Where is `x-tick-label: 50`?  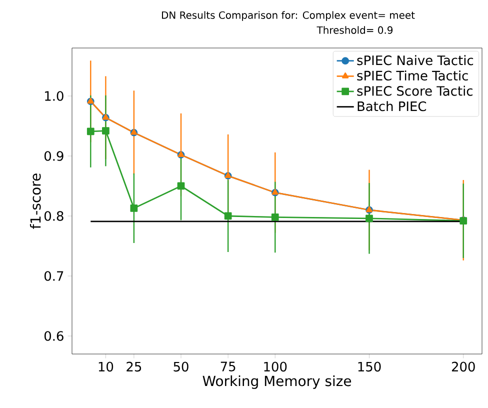
x-tick-label: 50 is located at coordinates (181, 367).